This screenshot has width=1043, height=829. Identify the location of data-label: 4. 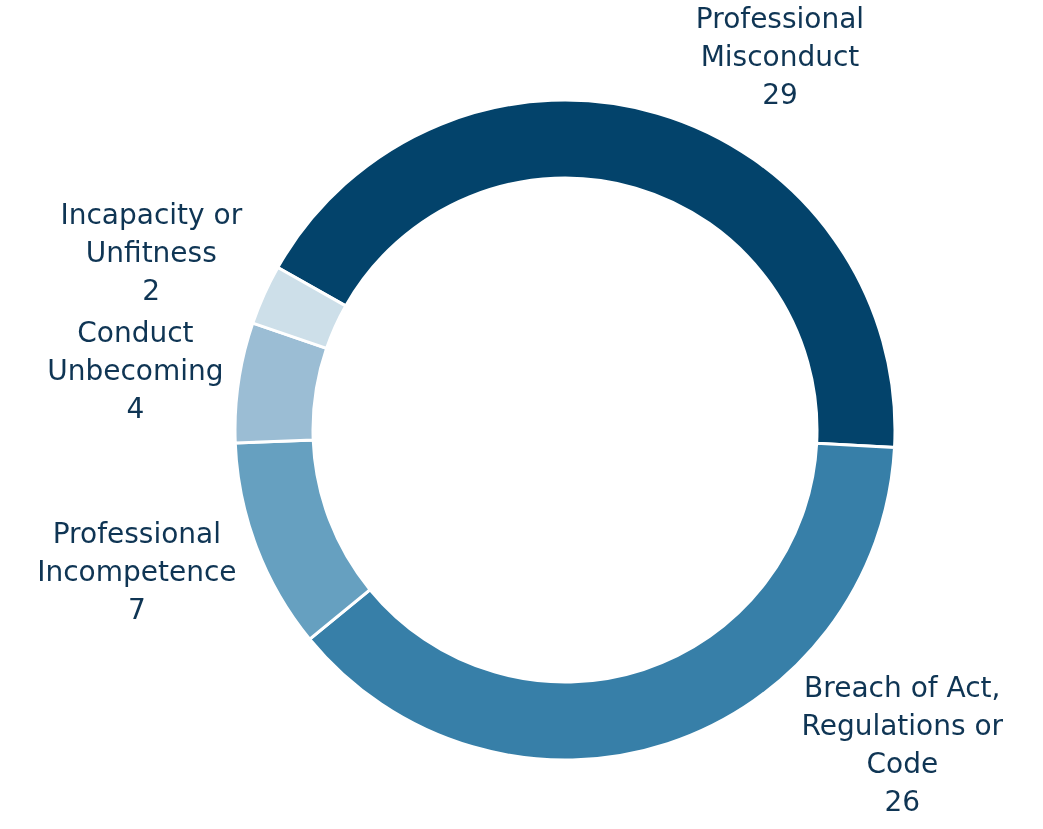
(135, 408).